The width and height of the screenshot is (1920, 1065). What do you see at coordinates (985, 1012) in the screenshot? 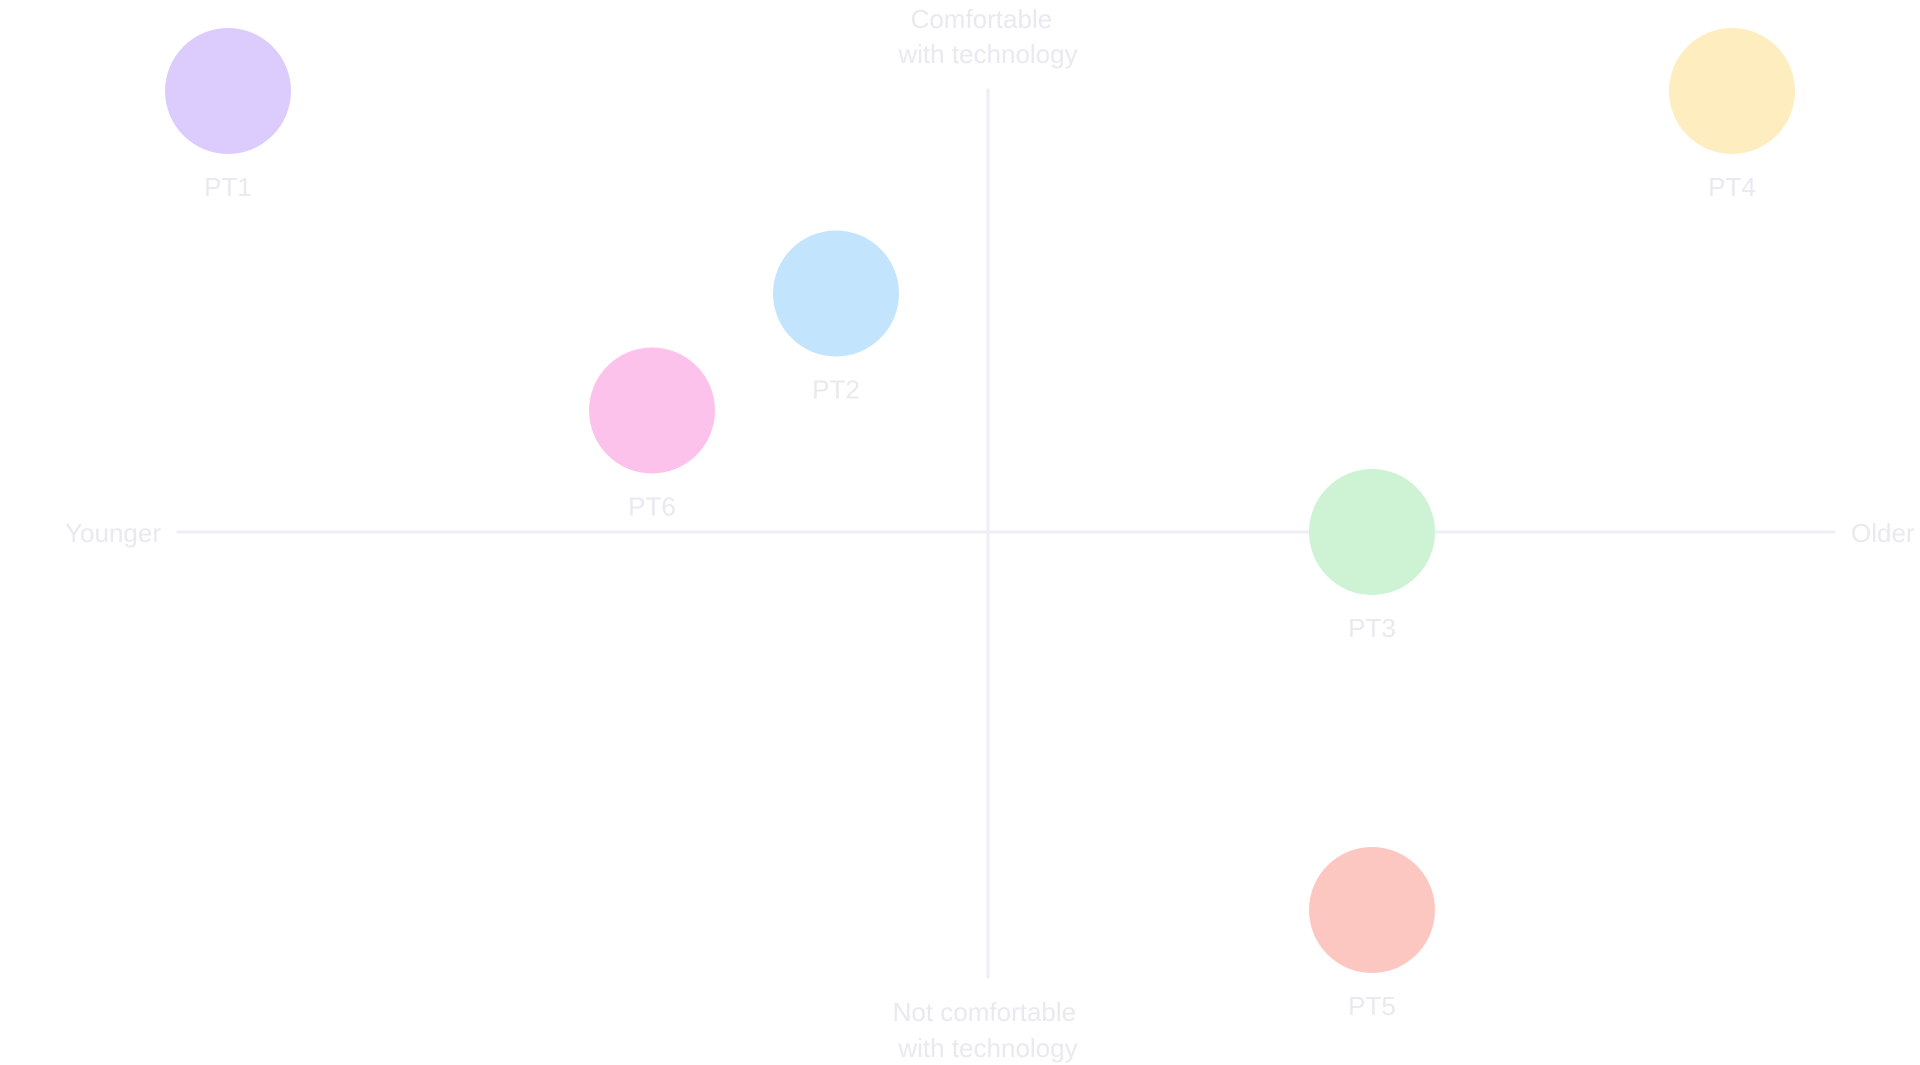
I see `bottom-axis-label-line1: Not comfortable` at bounding box center [985, 1012].